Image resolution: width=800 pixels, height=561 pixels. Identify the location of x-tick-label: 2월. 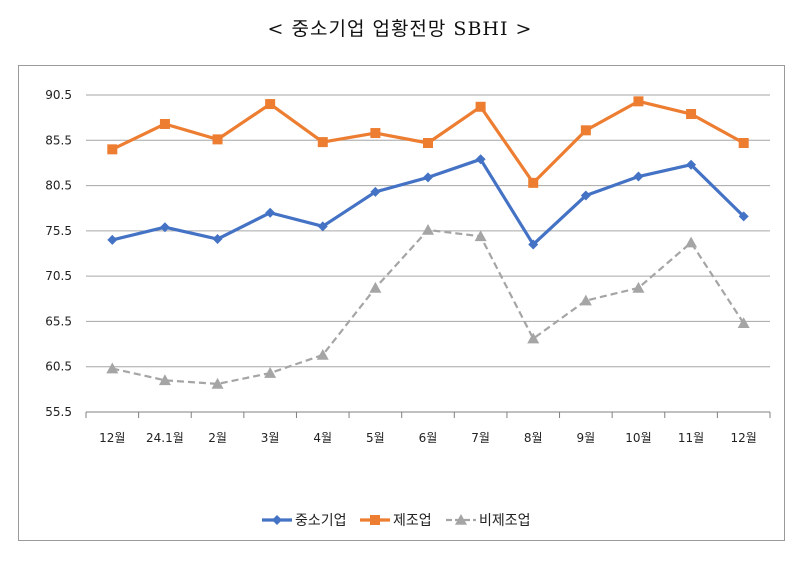
(217, 438).